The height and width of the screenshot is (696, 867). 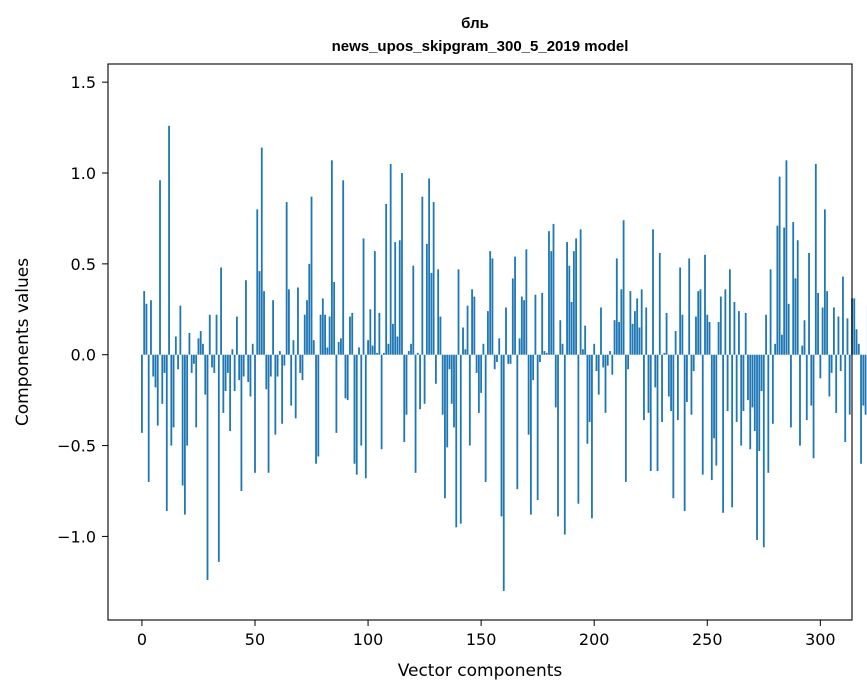 What do you see at coordinates (594, 639) in the screenshot?
I see `x-tick-label: 200` at bounding box center [594, 639].